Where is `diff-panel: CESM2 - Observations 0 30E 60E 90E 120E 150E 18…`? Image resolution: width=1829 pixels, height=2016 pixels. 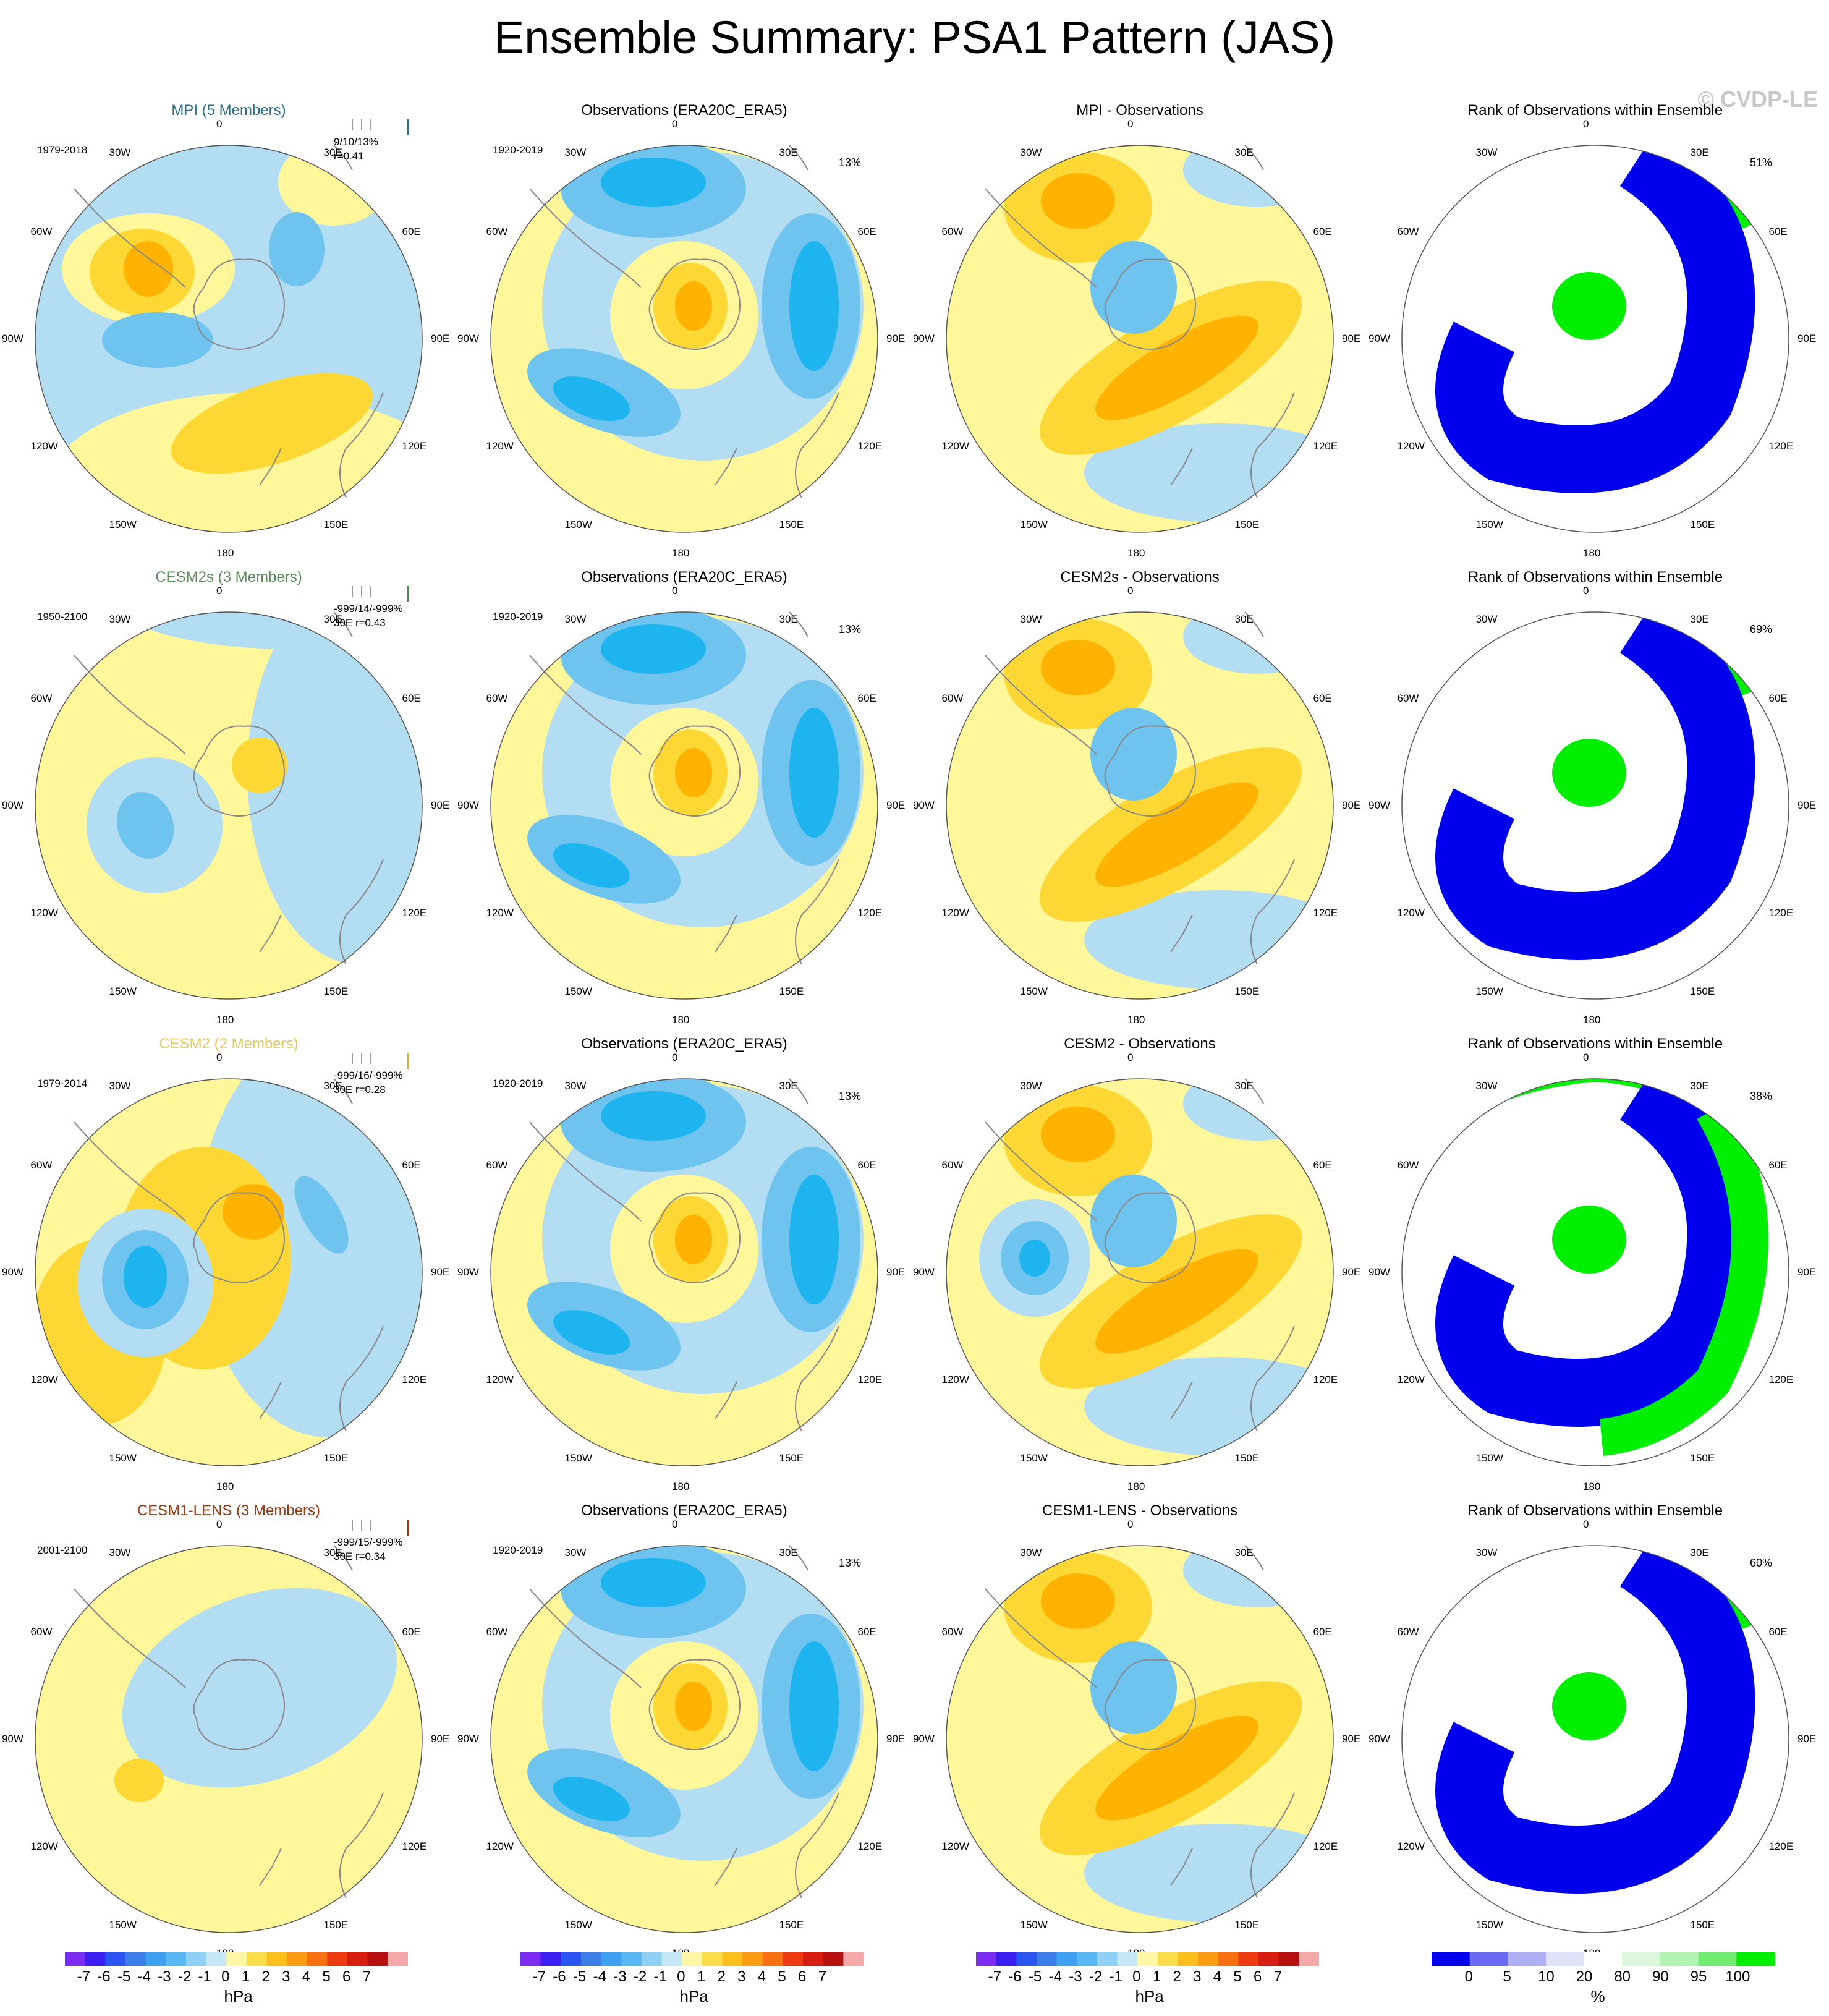 diff-panel: CESM2 - Observations 0 30E 60E 90E 120E 150E 18… is located at coordinates (1140, 1269).